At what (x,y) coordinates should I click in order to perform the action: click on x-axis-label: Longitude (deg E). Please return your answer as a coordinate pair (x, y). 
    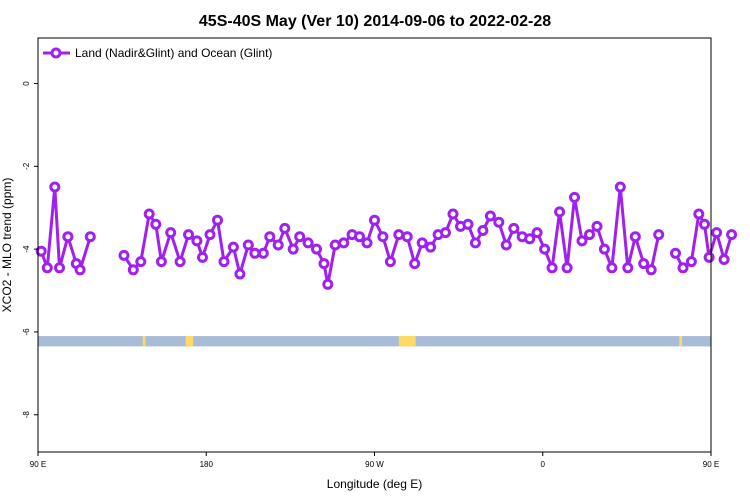
    Looking at the image, I should click on (374, 484).